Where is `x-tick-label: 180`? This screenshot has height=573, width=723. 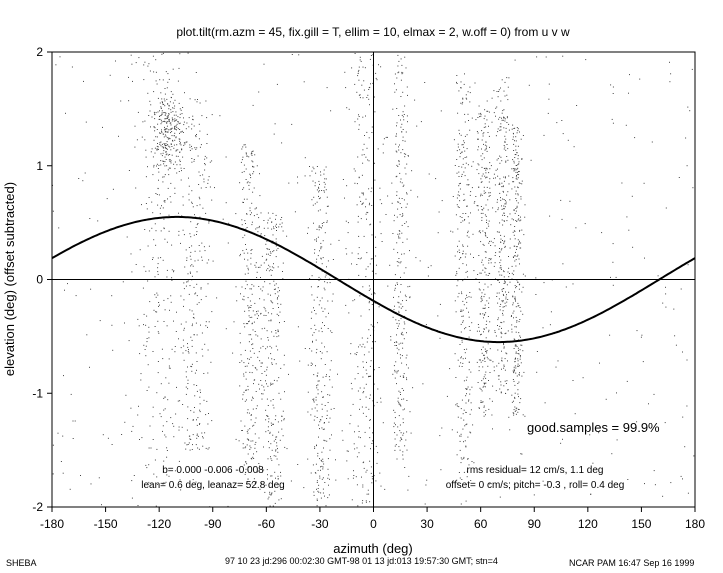 x-tick-label: 180 is located at coordinates (695, 524).